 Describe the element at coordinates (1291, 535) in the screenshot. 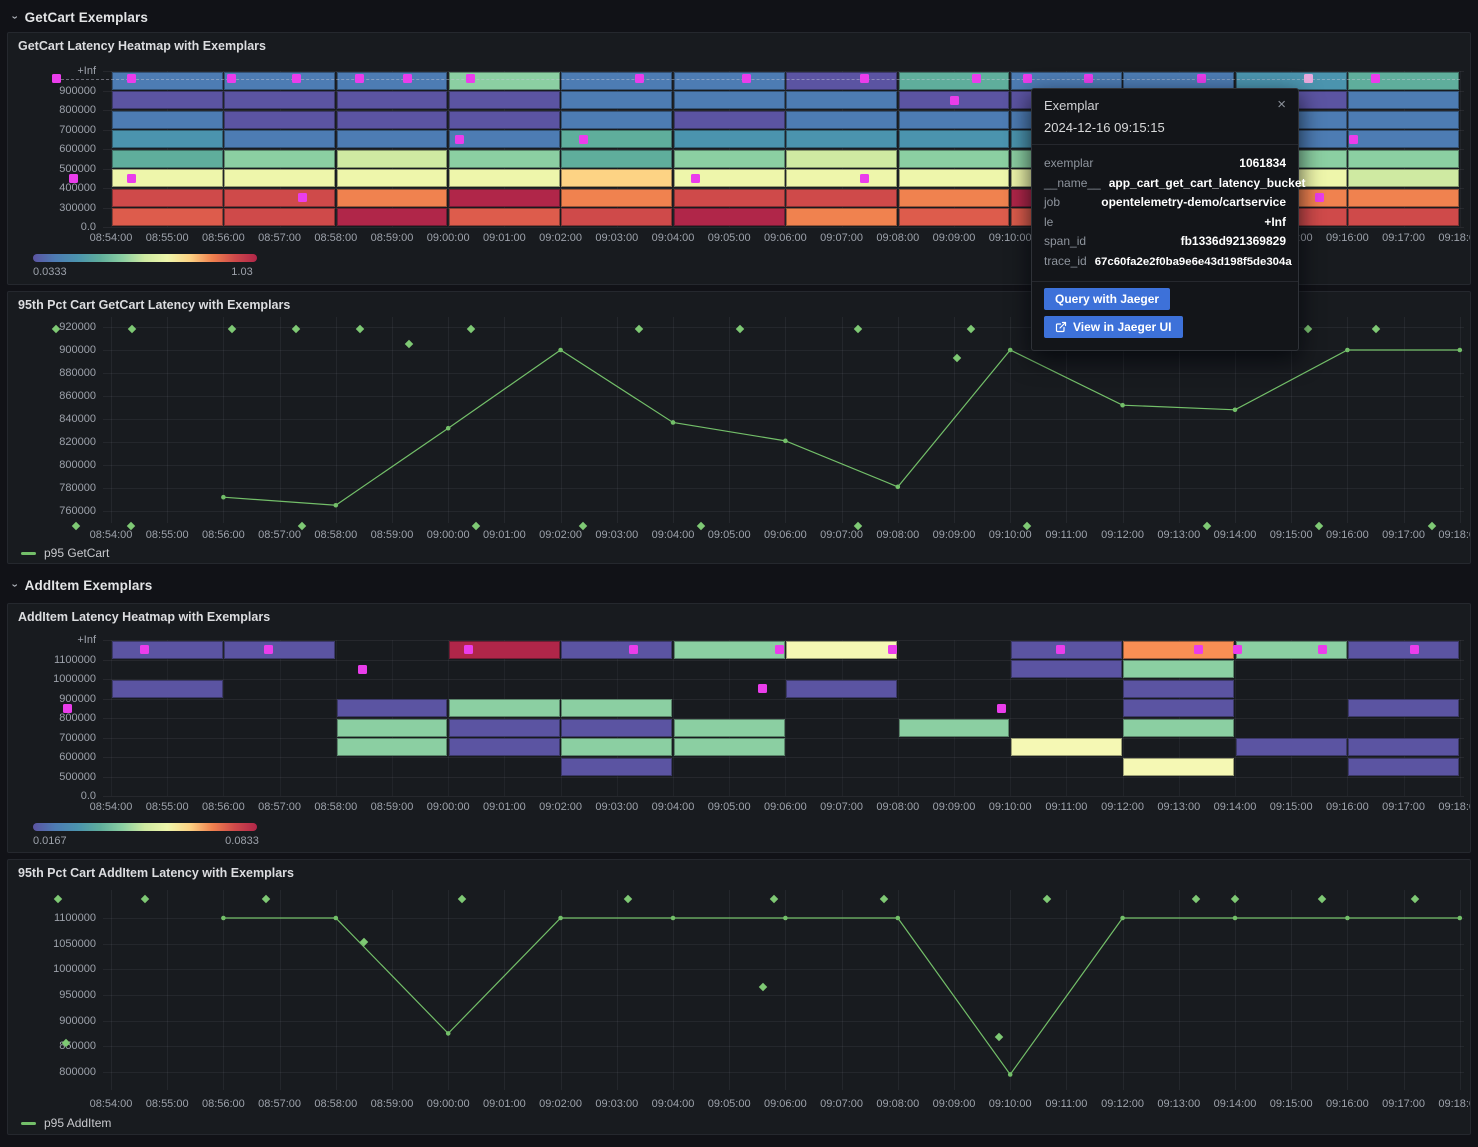

I see `x-axis-tick-label: 09:15:00` at that location.